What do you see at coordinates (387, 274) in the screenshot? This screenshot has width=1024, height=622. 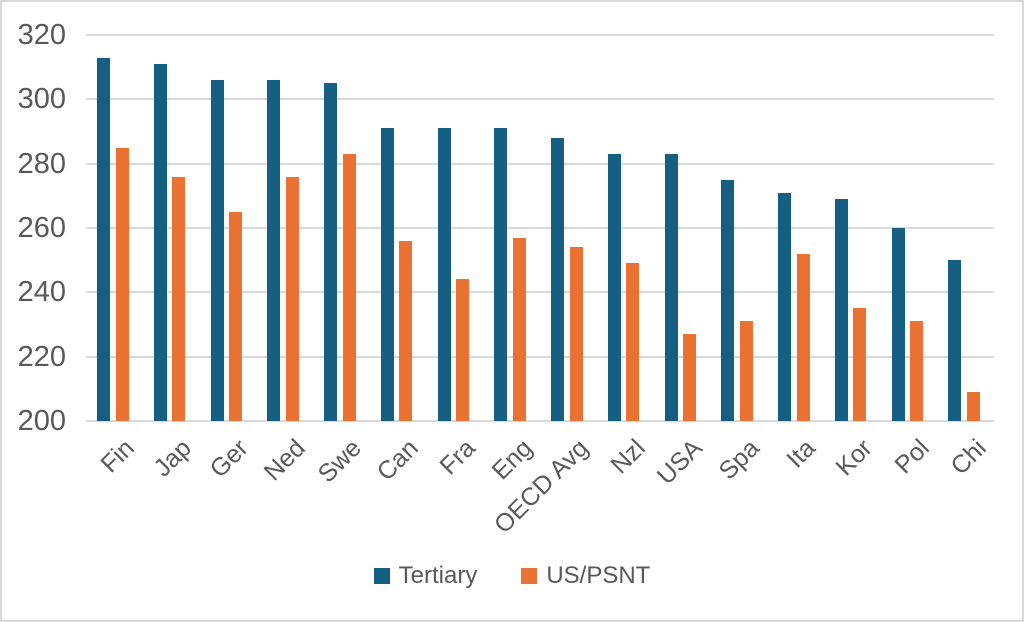 I see `bar-tertiary-can` at bounding box center [387, 274].